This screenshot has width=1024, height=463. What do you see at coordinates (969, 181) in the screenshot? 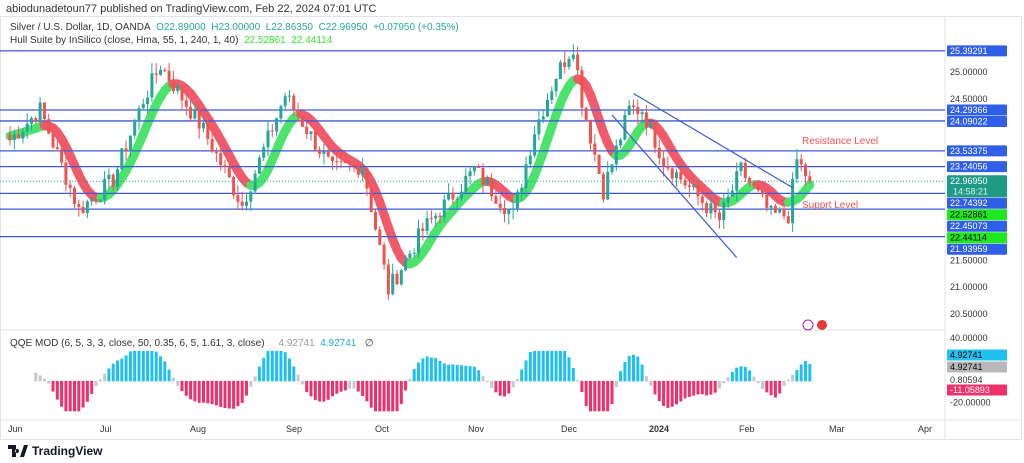
I see `last-price-tag: 22.96950` at bounding box center [969, 181].